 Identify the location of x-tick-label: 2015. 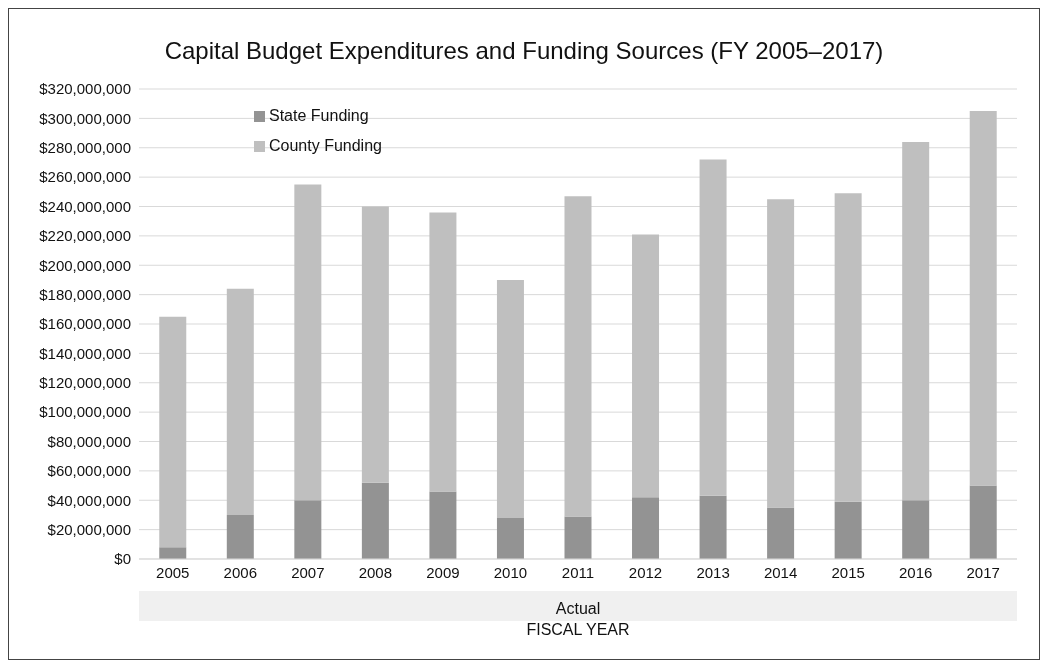
(848, 572).